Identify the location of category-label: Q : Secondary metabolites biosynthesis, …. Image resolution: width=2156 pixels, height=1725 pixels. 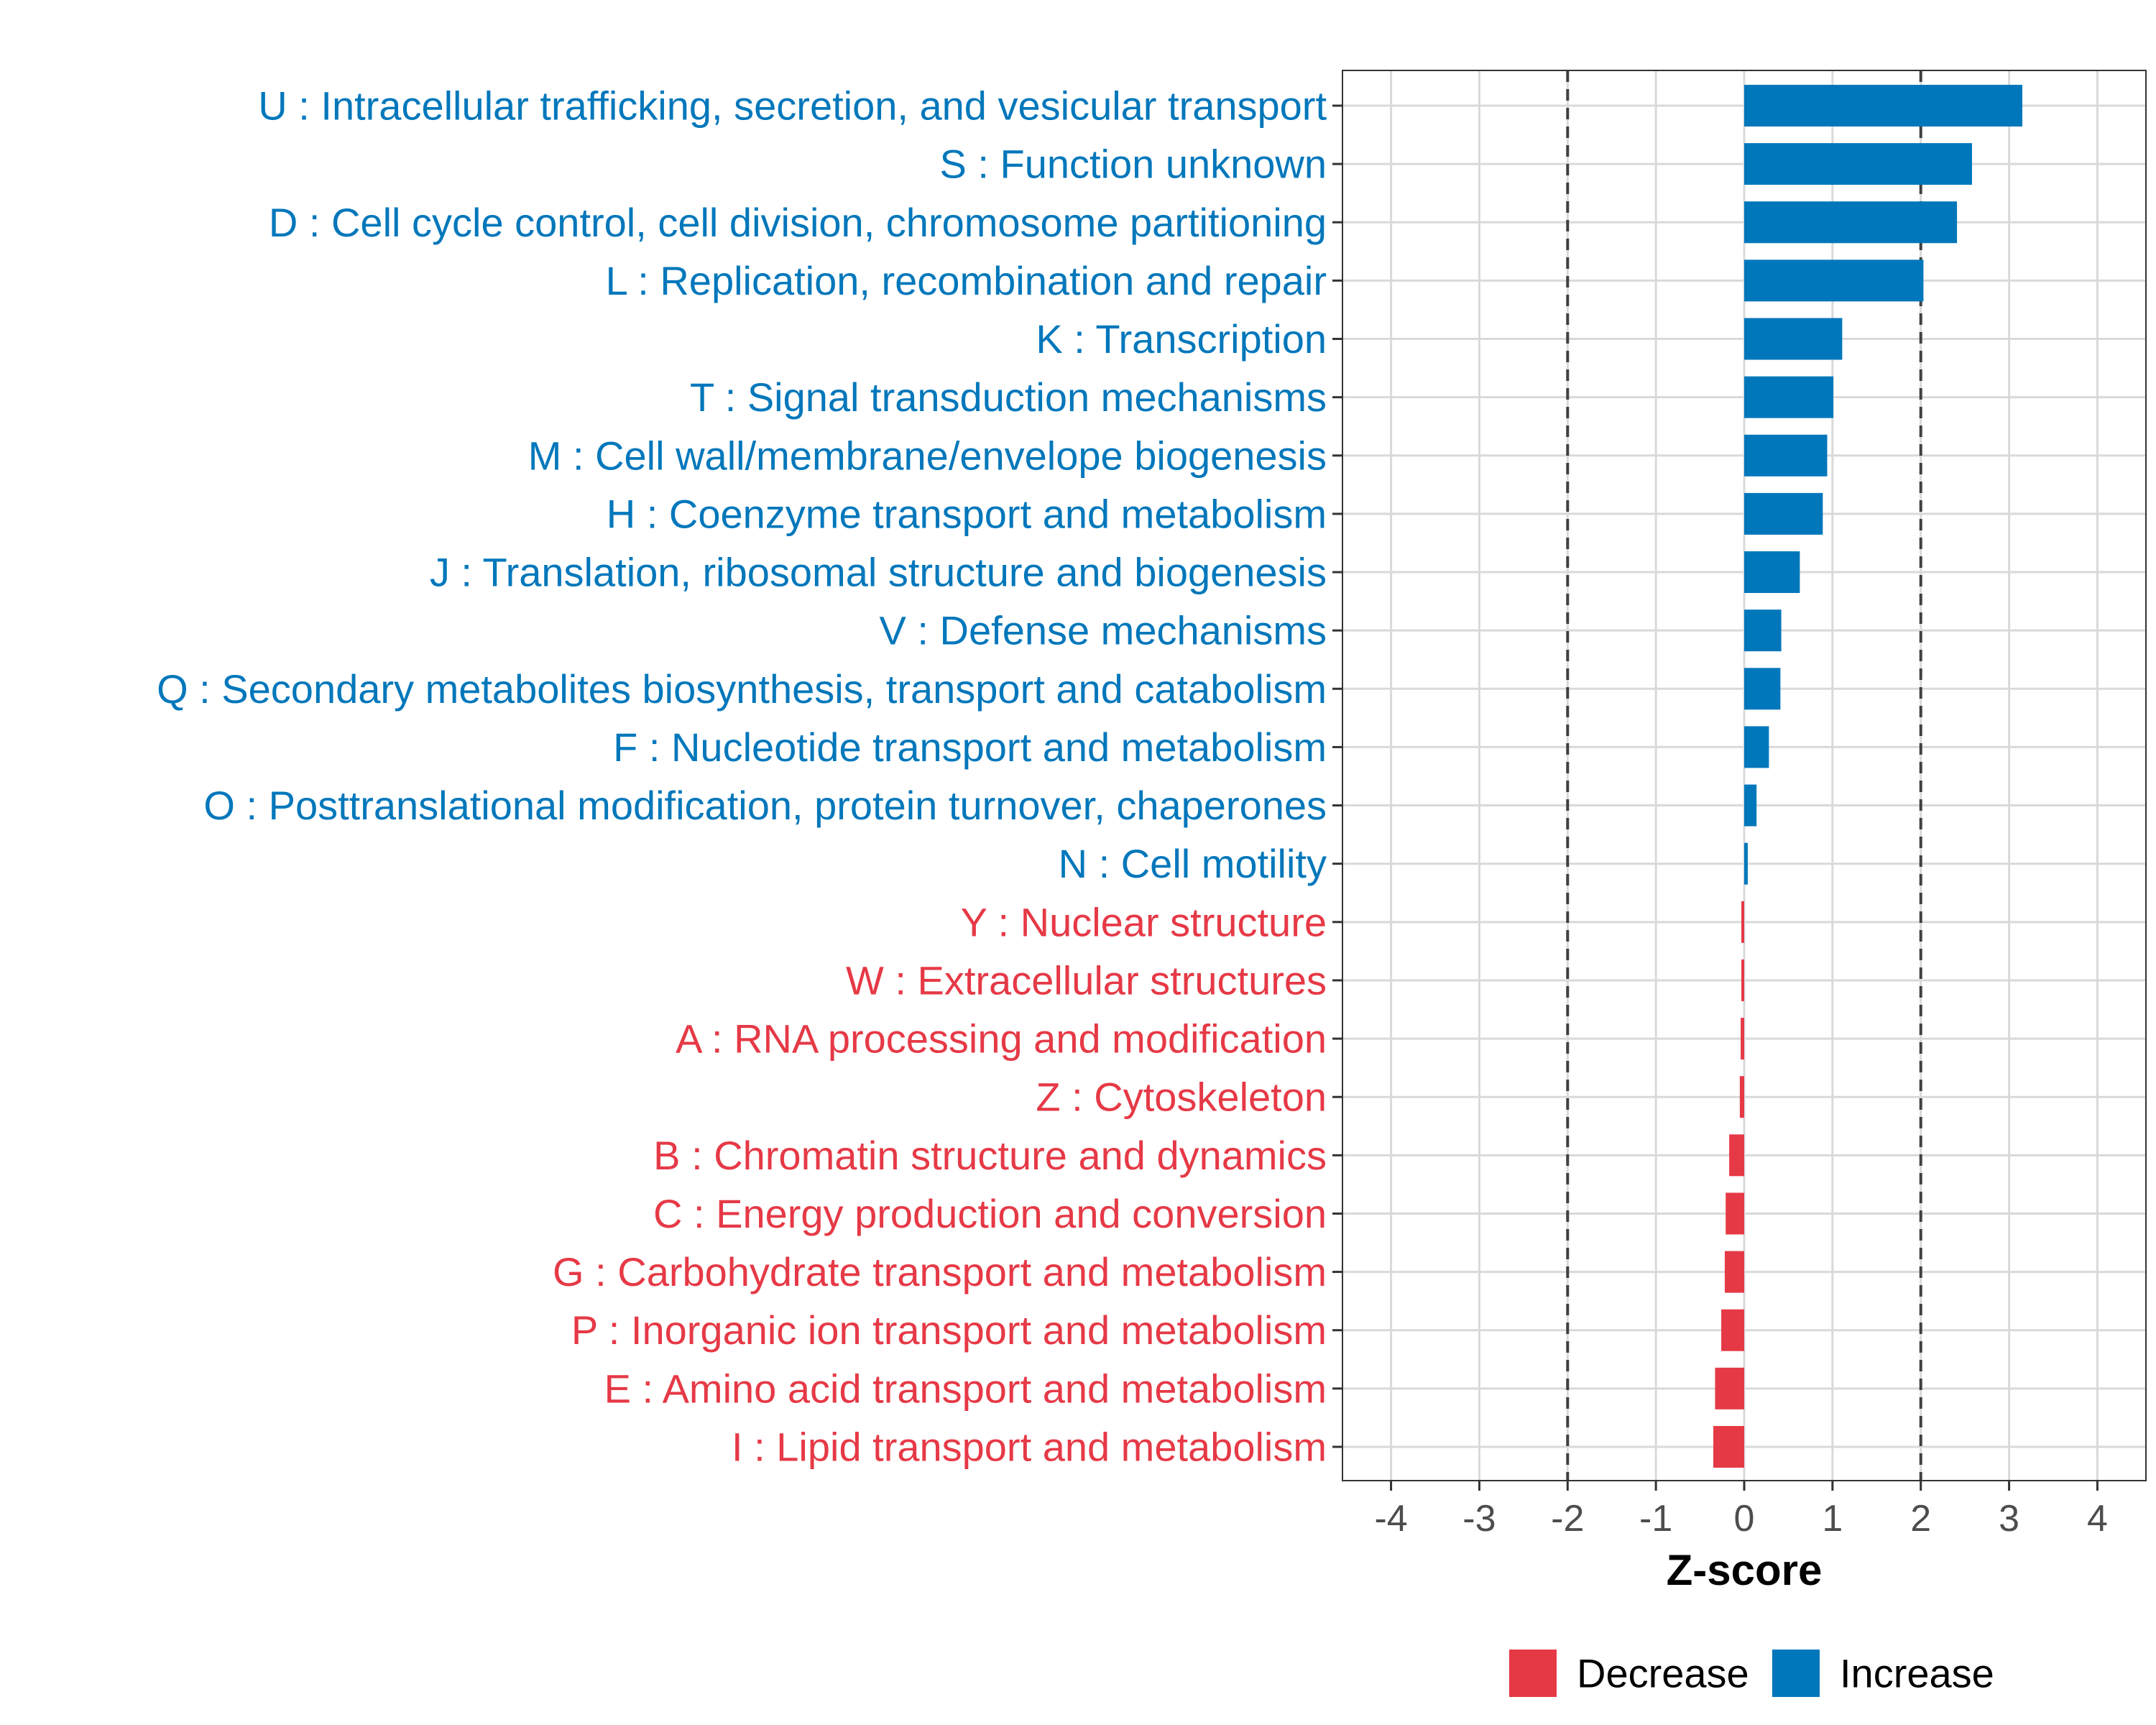
(742, 689).